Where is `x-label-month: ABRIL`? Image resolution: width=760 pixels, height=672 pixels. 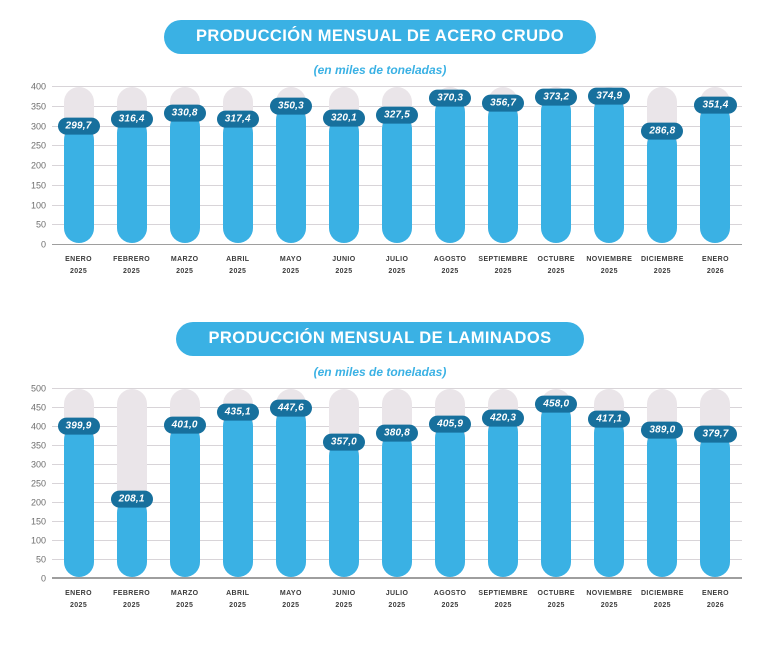 x-label-month: ABRIL is located at coordinates (238, 593).